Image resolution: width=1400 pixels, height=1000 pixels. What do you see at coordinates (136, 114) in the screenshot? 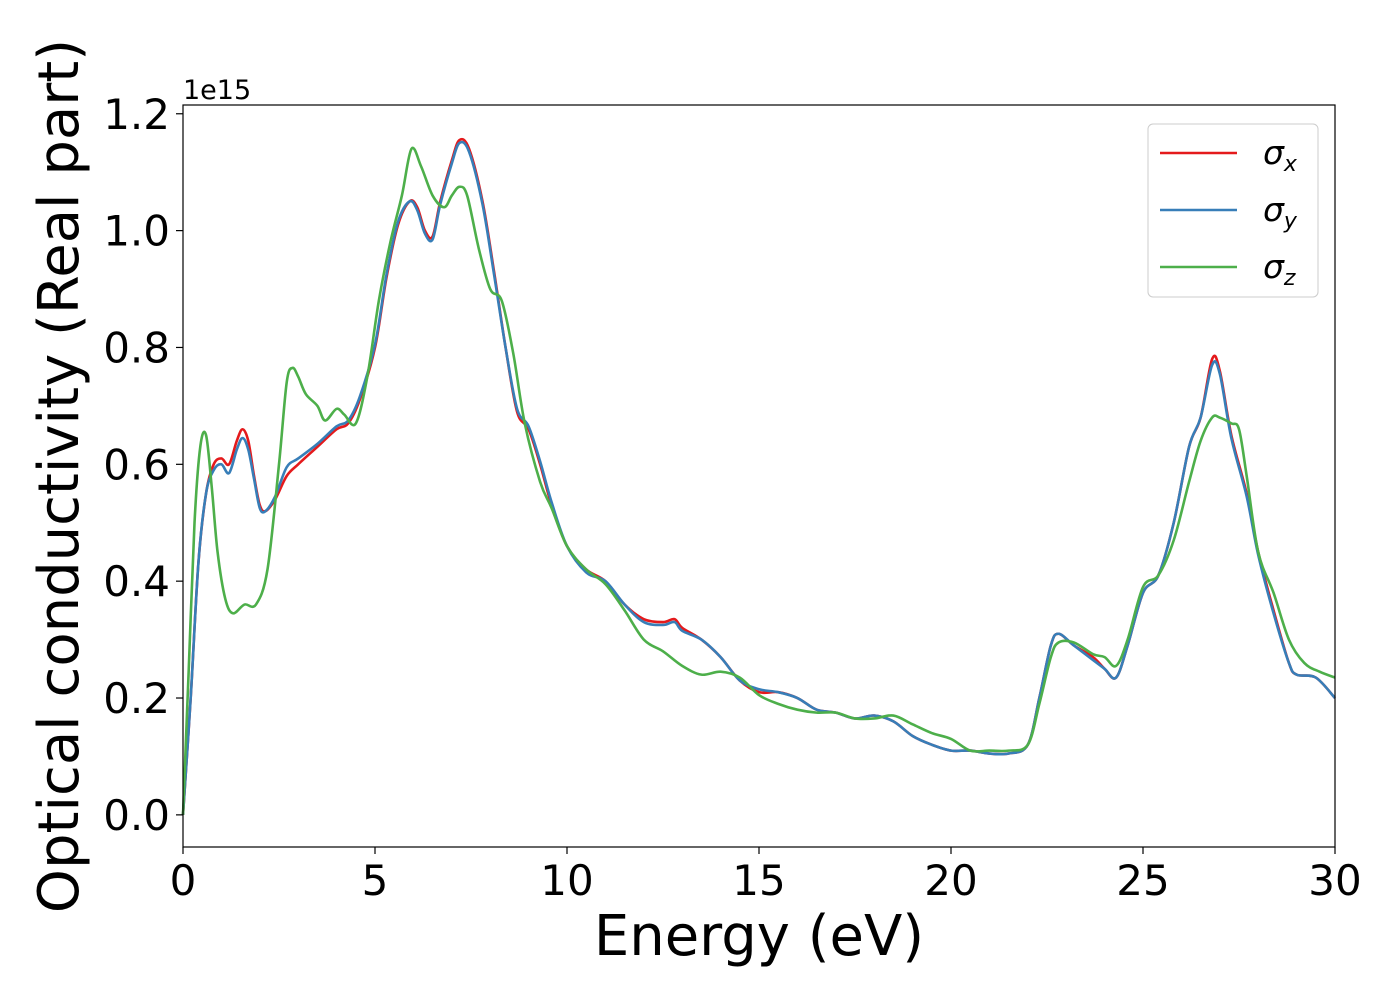
I see `y-tick-label: 1.2` at bounding box center [136, 114].